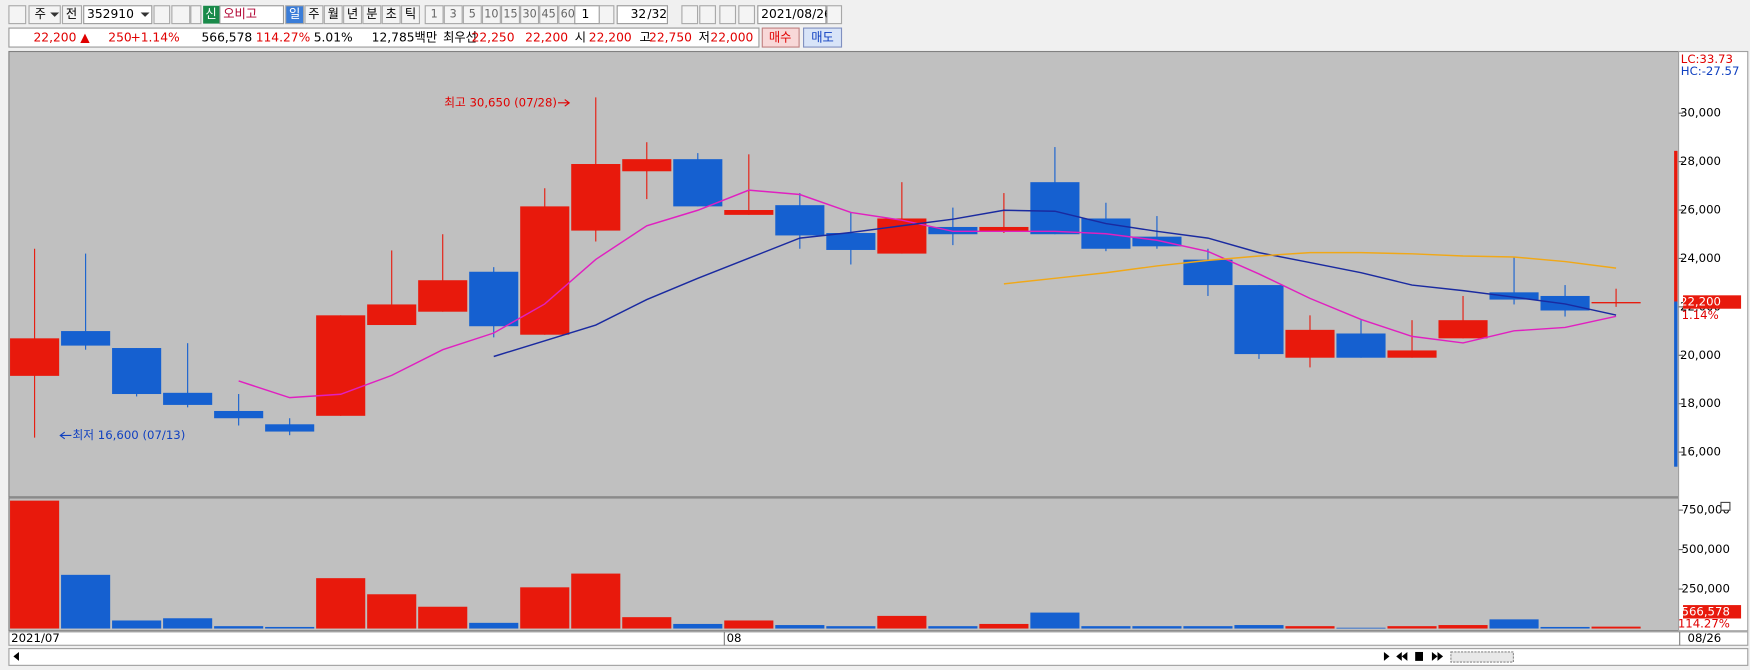  I want to click on page: 32, so click(639, 14).